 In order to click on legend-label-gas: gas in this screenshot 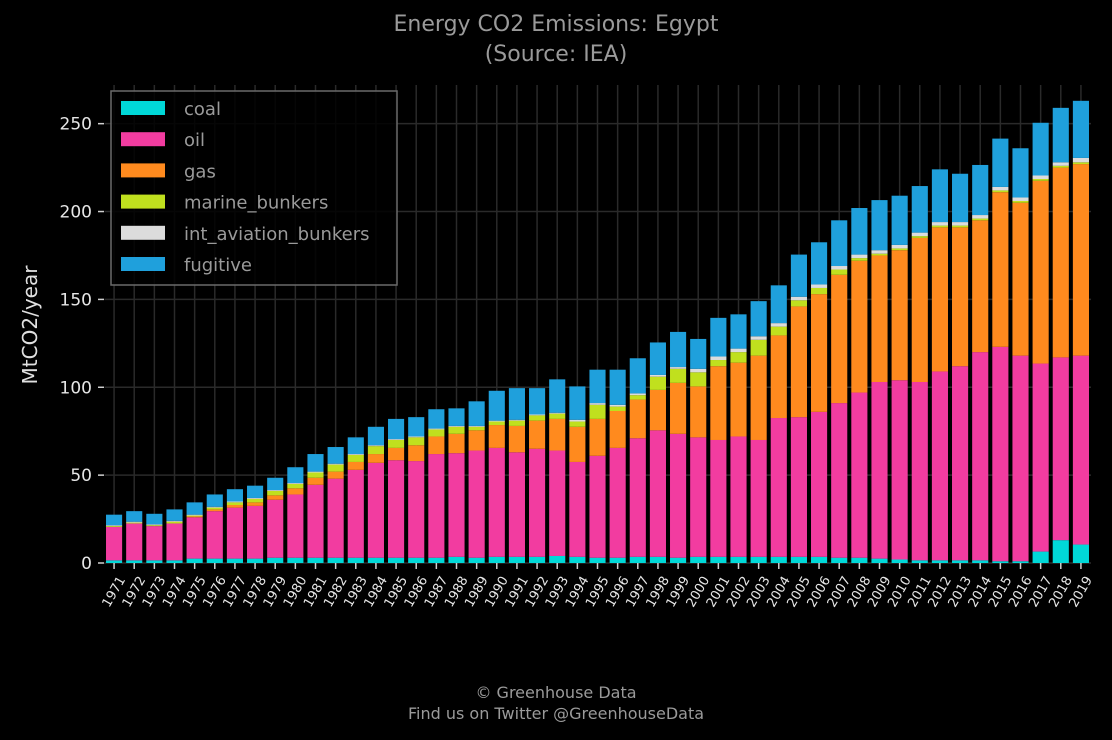, I will do `click(200, 171)`.